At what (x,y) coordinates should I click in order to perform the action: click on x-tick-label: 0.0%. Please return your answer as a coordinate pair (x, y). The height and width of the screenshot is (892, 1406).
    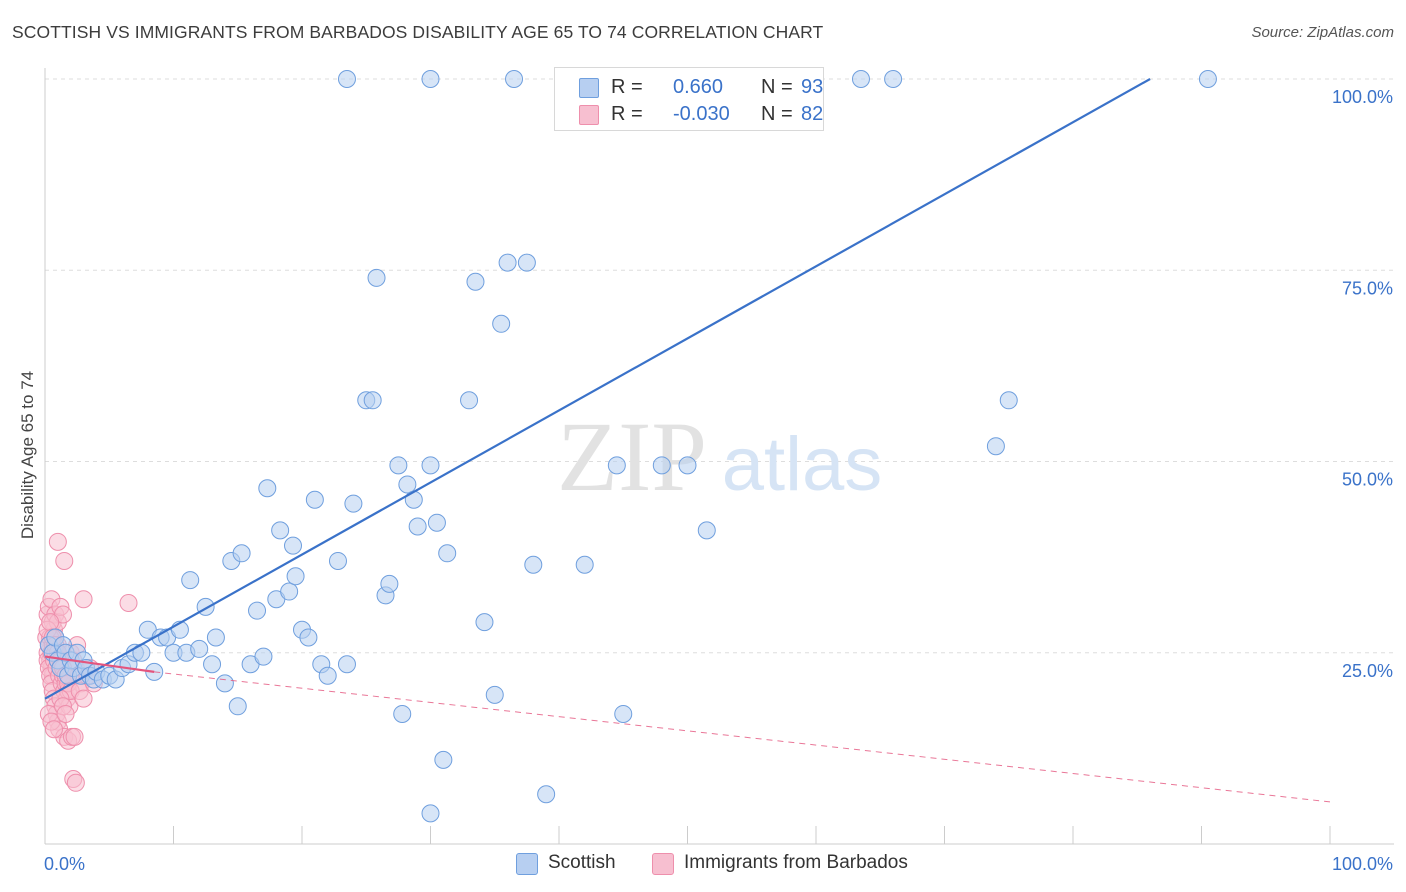
    Looking at the image, I should click on (64, 864).